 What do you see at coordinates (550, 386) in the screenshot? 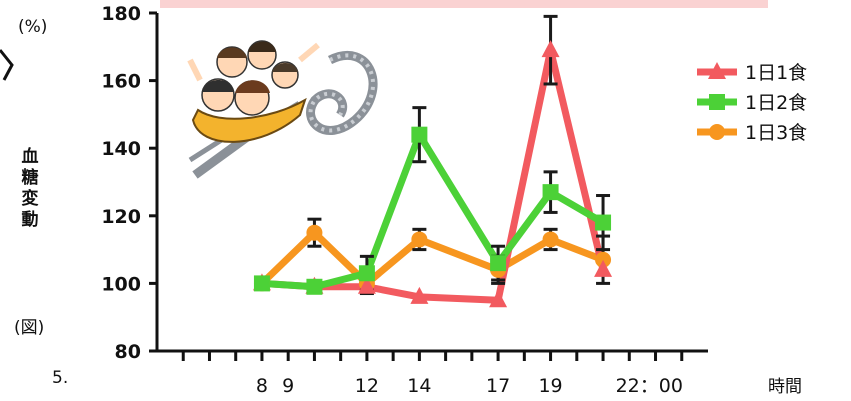
I see `x-tick-label: 19` at bounding box center [550, 386].